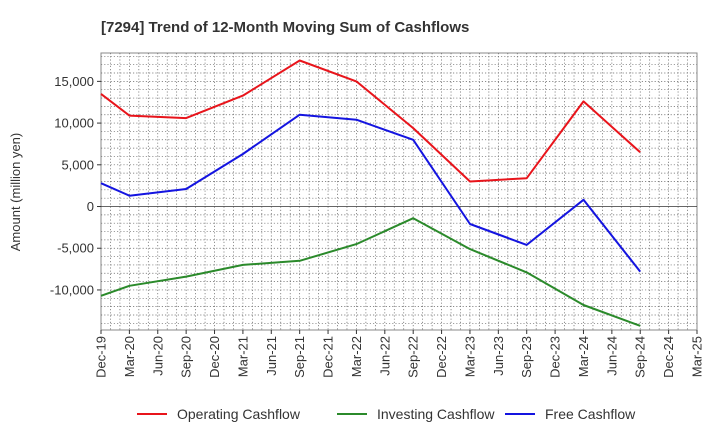 The image size is (720, 445). I want to click on x-tick-label: Mar-24, so click(583, 356).